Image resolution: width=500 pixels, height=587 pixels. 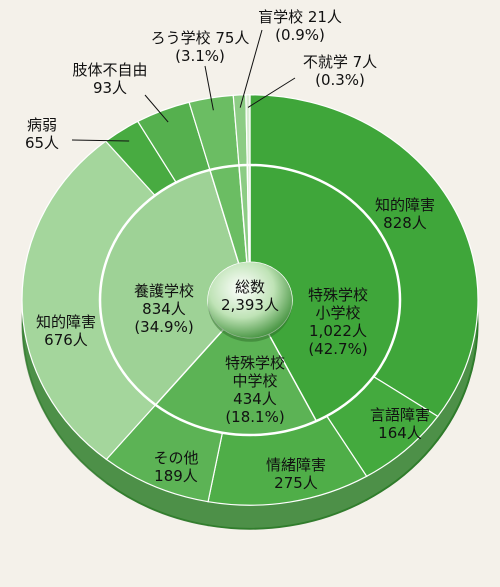 I want to click on leader-lines, so click(x=183, y=85).